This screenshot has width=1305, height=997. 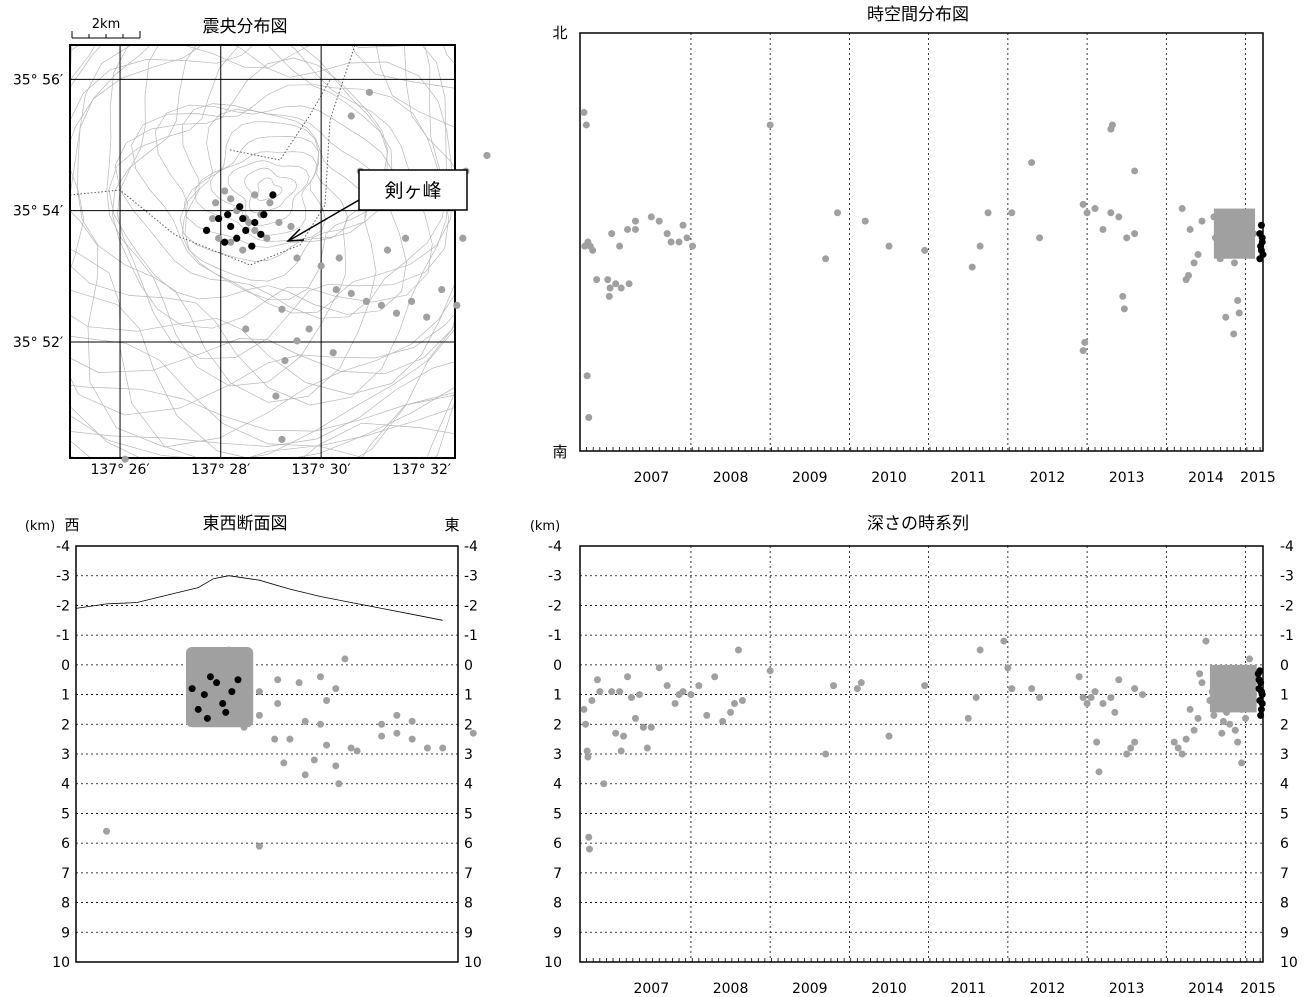 I want to click on depth-tick-label-right: 8, so click(x=1284, y=904).